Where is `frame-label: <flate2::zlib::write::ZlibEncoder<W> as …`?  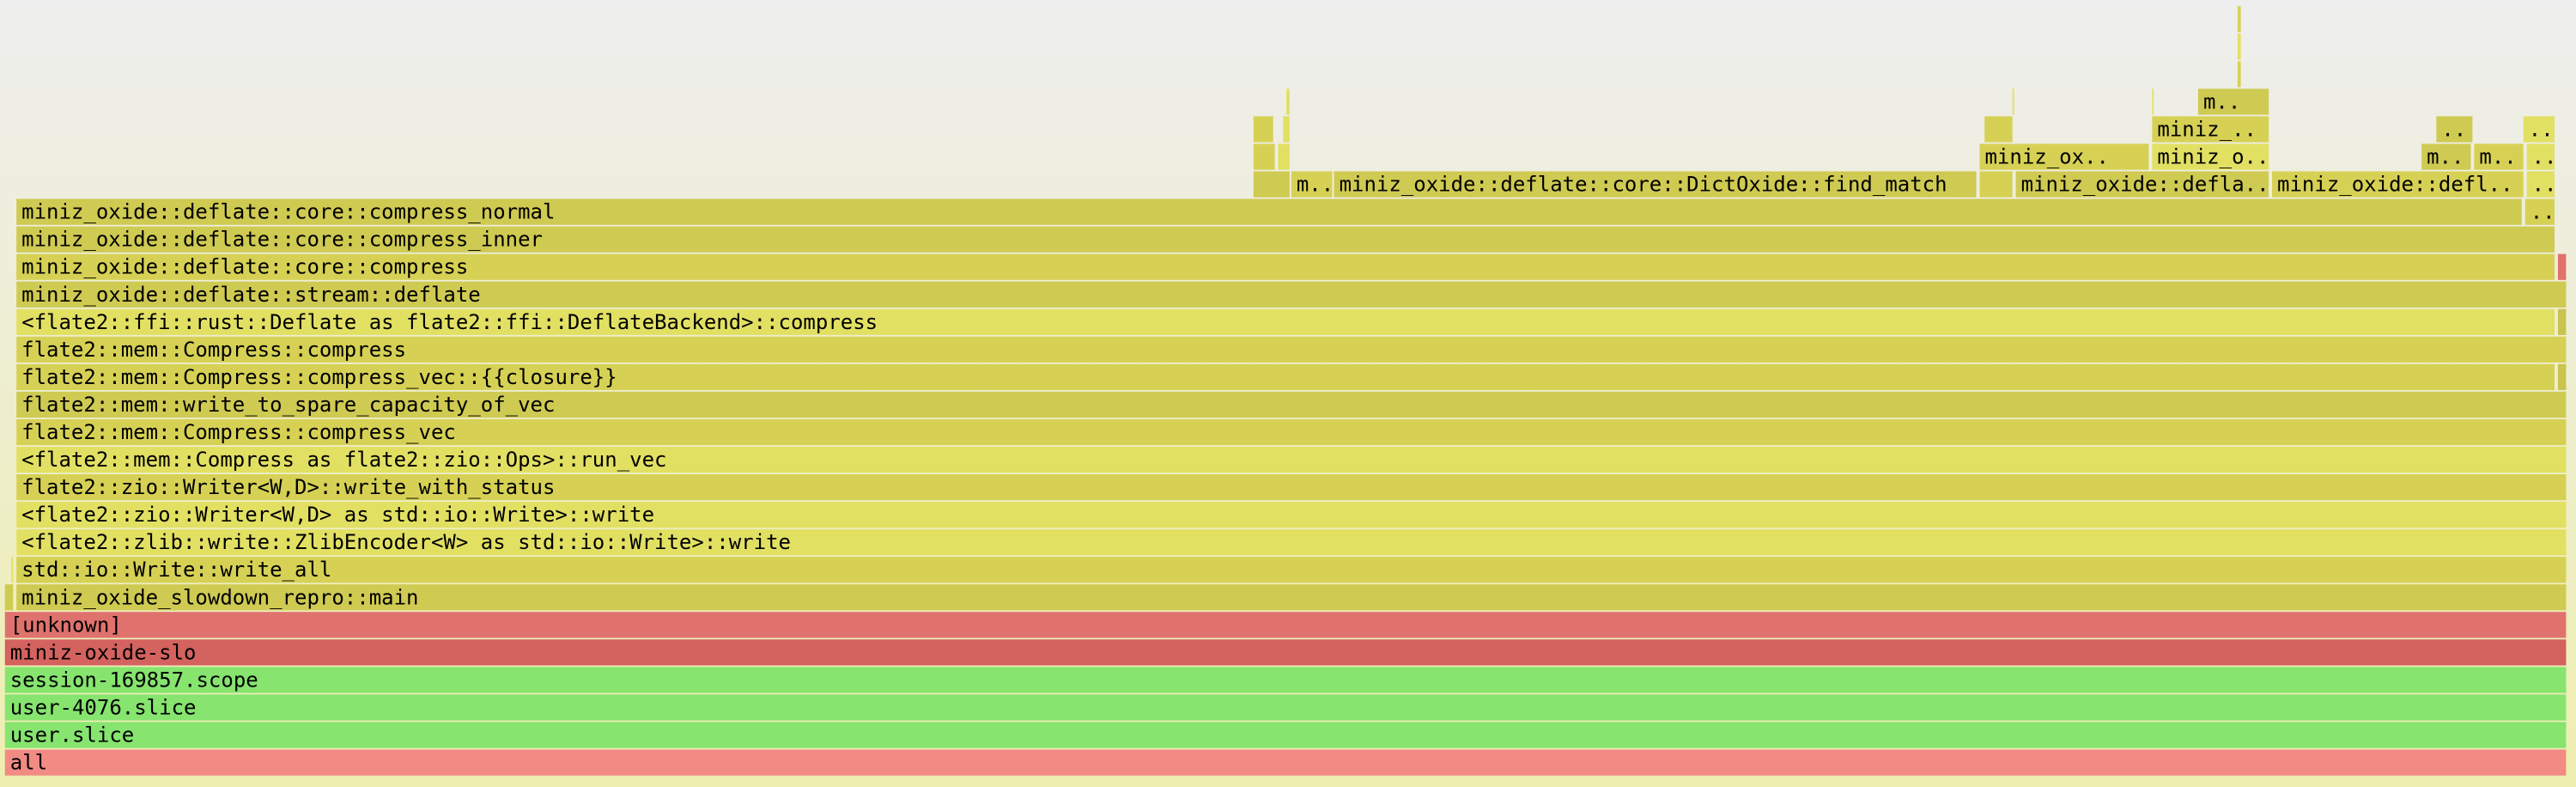
frame-label: <flate2::zlib::write::ZlibEncoder<W> as … is located at coordinates (406, 542).